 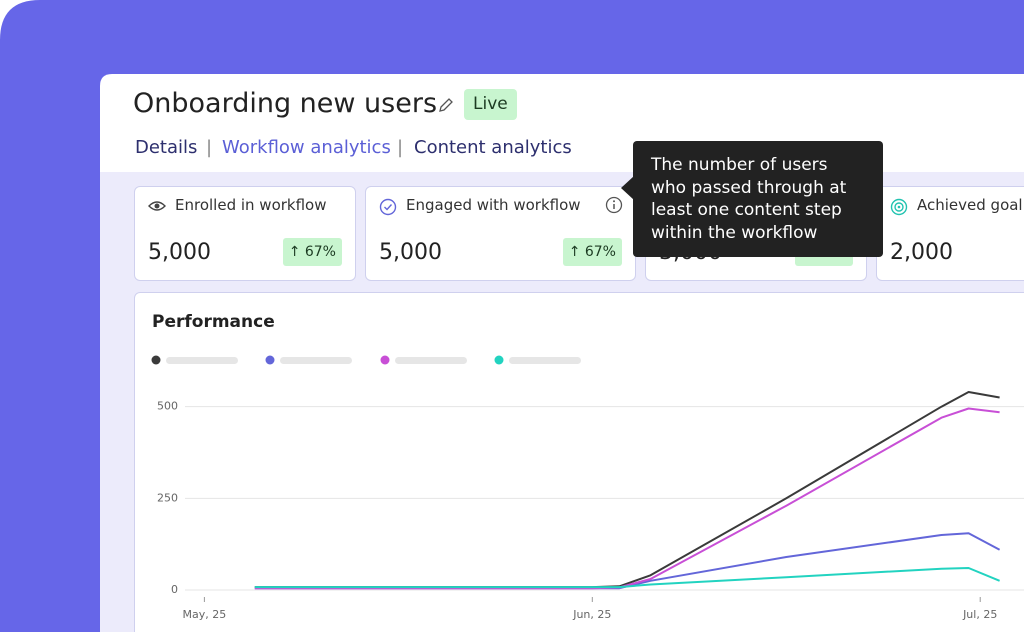 What do you see at coordinates (157, 206) in the screenshot?
I see `eye-icon` at bounding box center [157, 206].